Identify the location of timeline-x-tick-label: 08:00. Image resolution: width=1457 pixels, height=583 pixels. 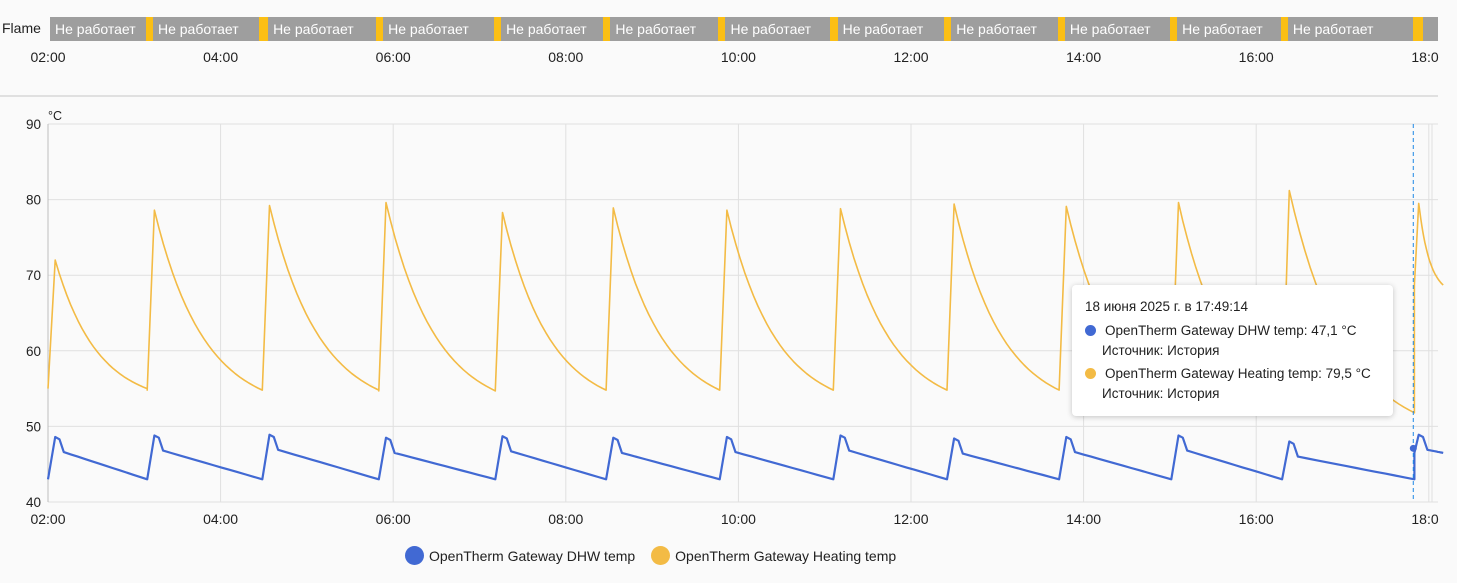
(566, 57).